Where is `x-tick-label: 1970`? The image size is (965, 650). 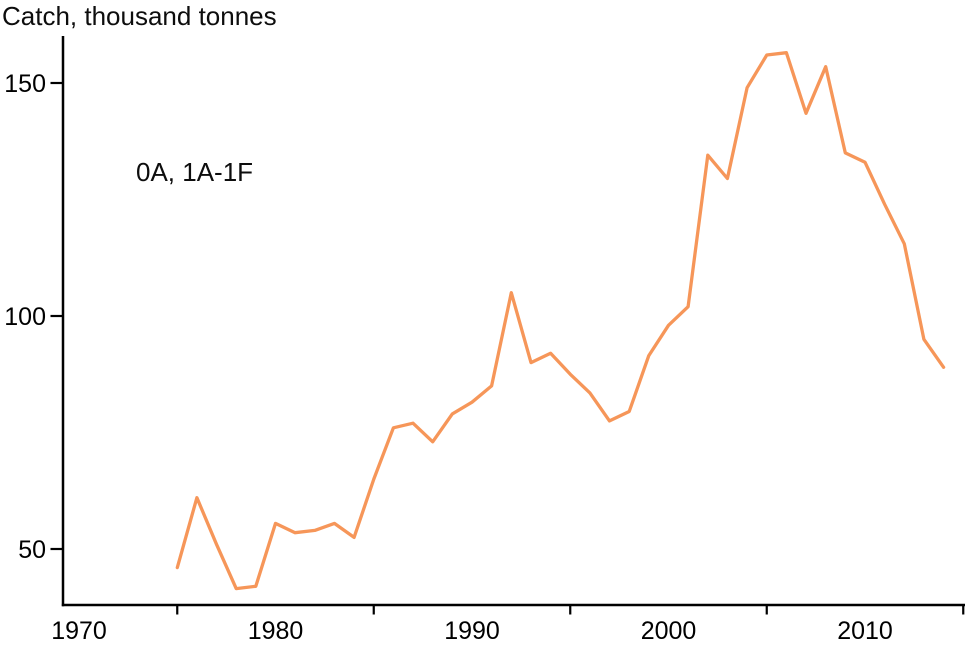 x-tick-label: 1970 is located at coordinates (79, 631).